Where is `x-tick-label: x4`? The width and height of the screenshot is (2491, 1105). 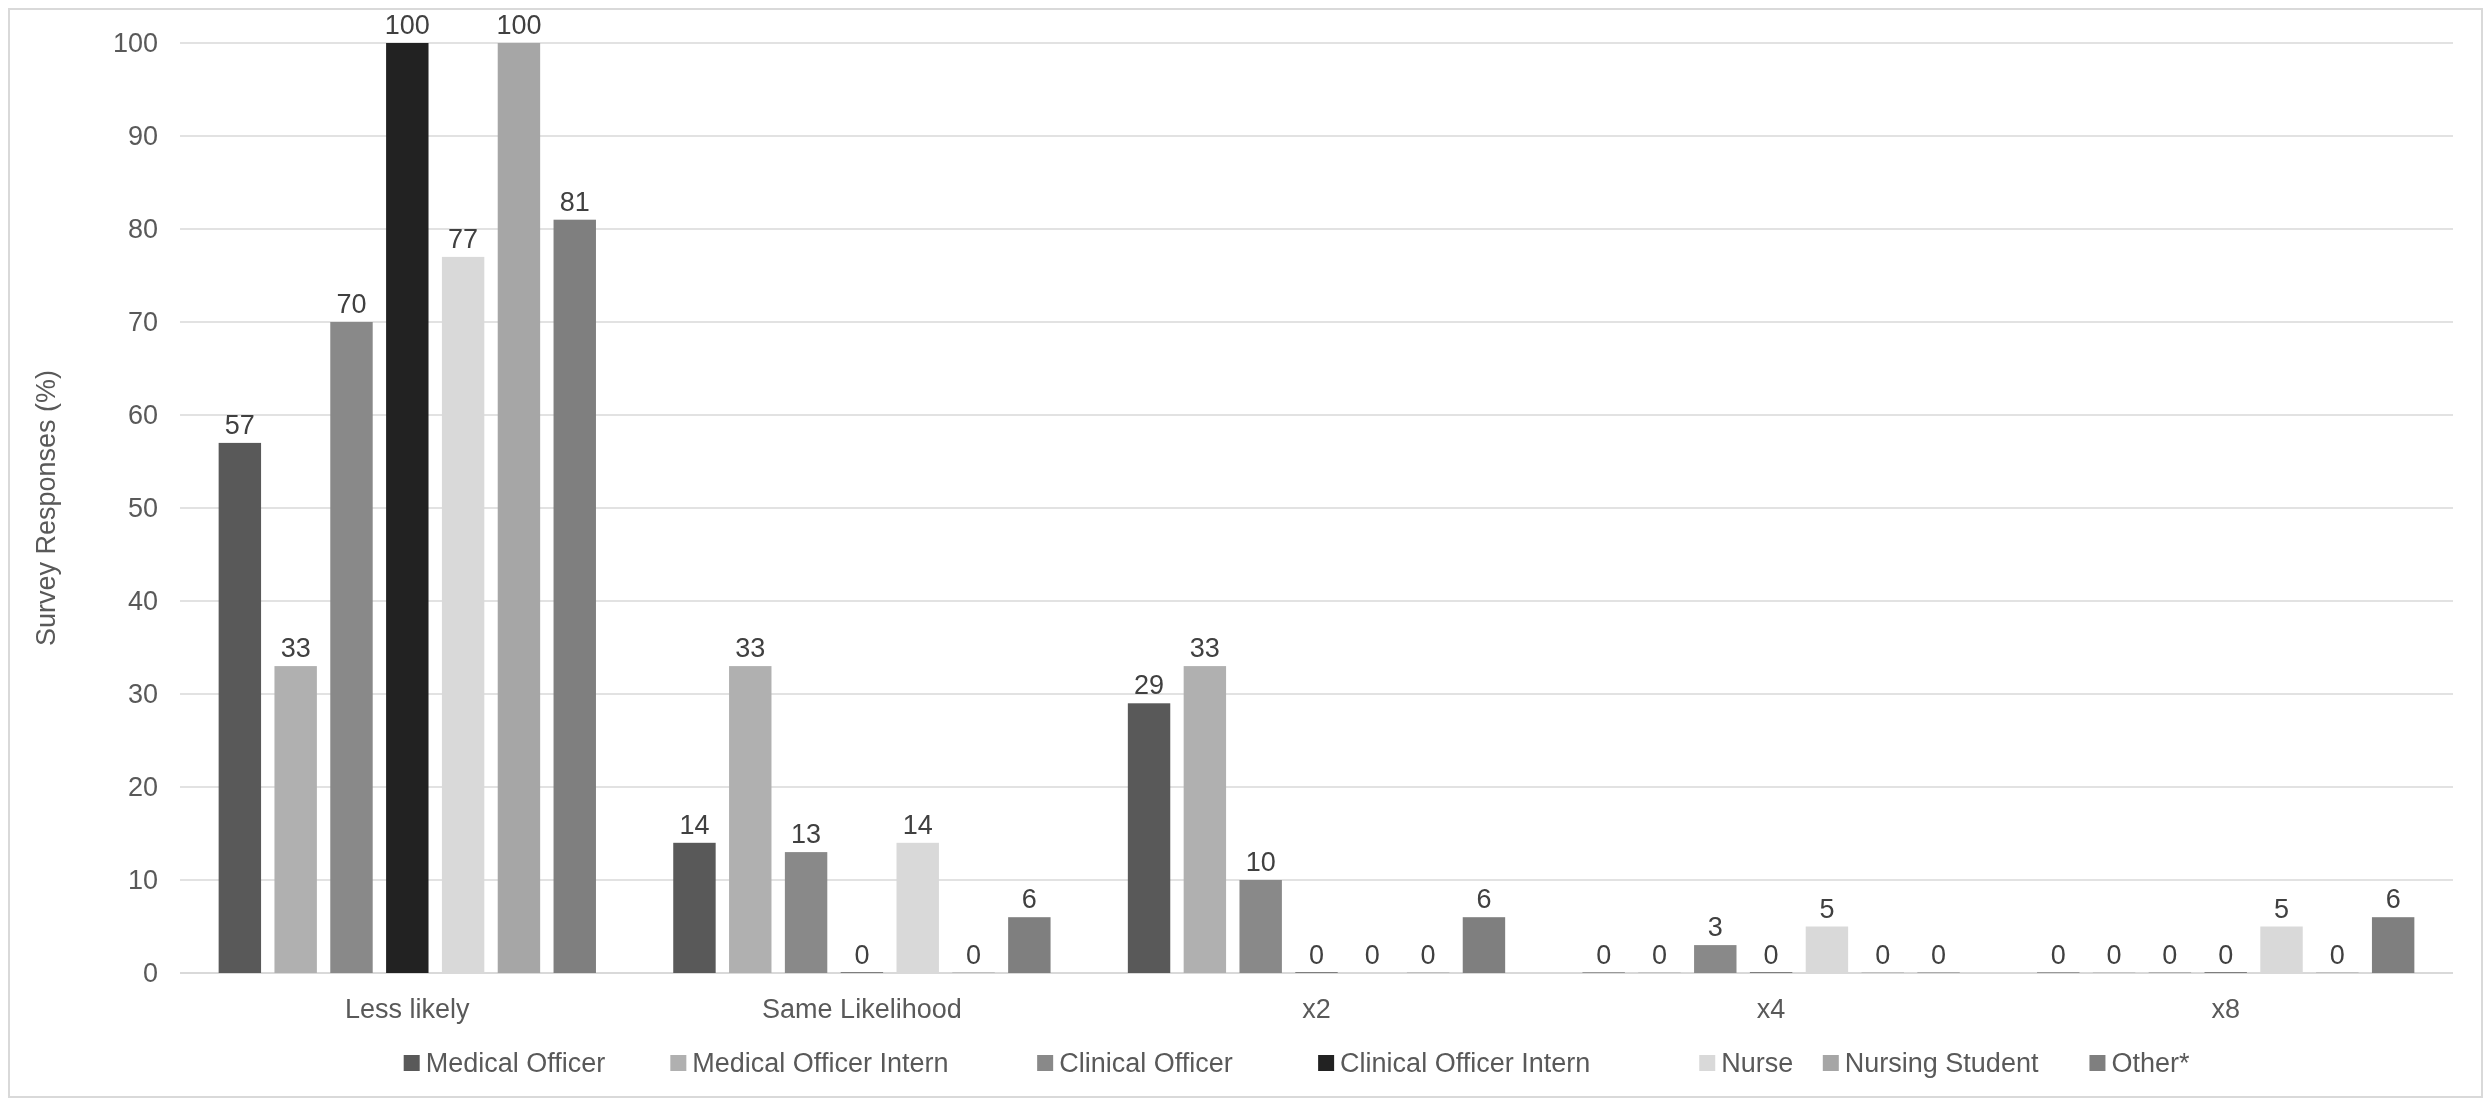
x-tick-label: x4 is located at coordinates (1771, 1009).